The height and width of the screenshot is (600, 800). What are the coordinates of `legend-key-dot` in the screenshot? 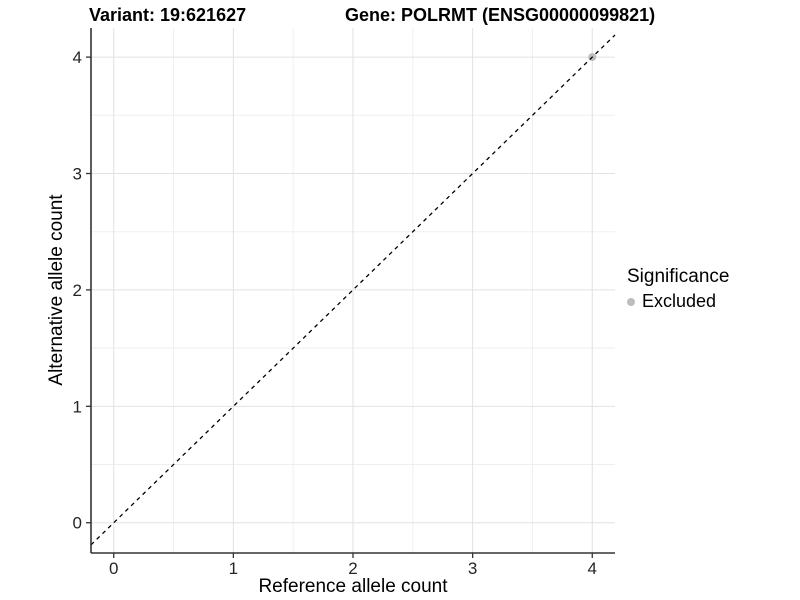 It's located at (631, 301).